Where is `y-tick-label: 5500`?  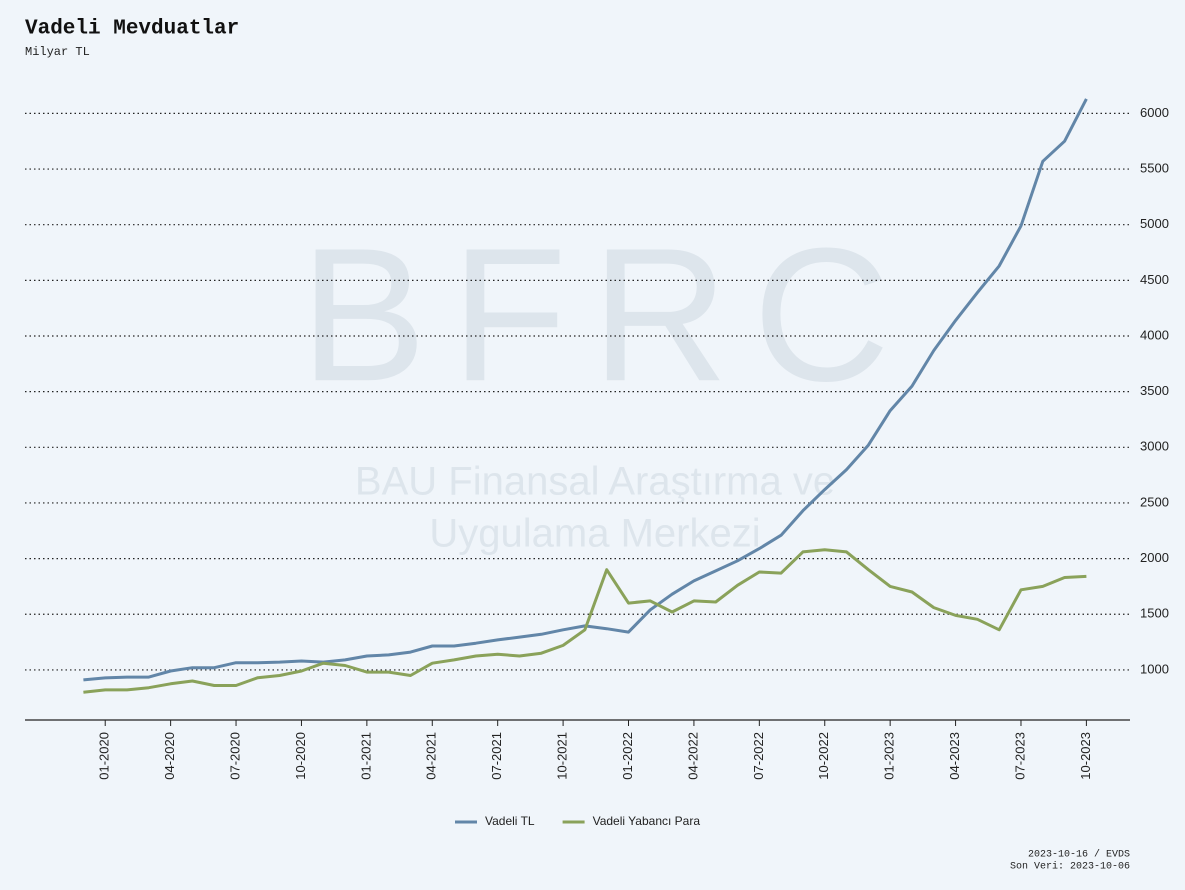
y-tick-label: 5500 is located at coordinates (1154, 167).